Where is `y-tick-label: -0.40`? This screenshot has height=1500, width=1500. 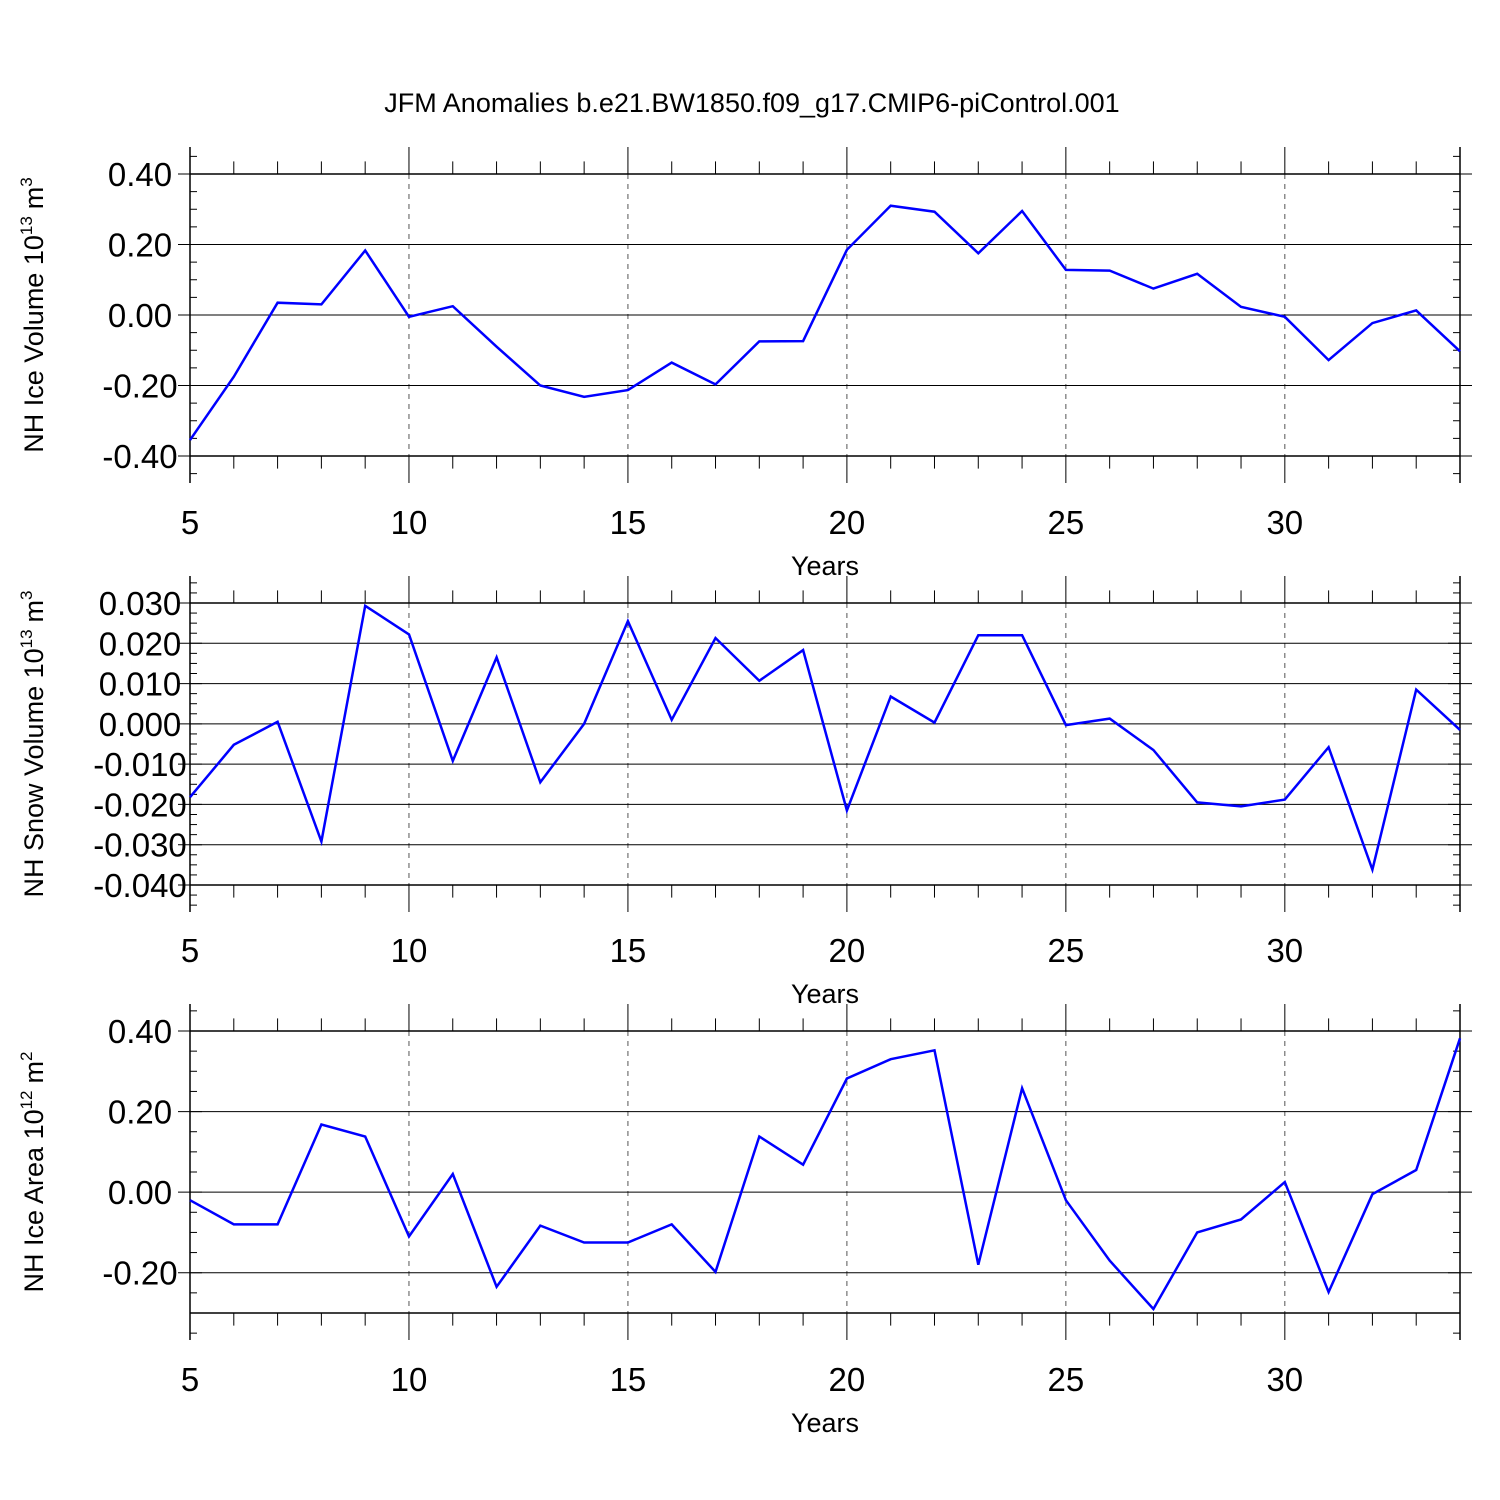 y-tick-label: -0.40 is located at coordinates (139, 456).